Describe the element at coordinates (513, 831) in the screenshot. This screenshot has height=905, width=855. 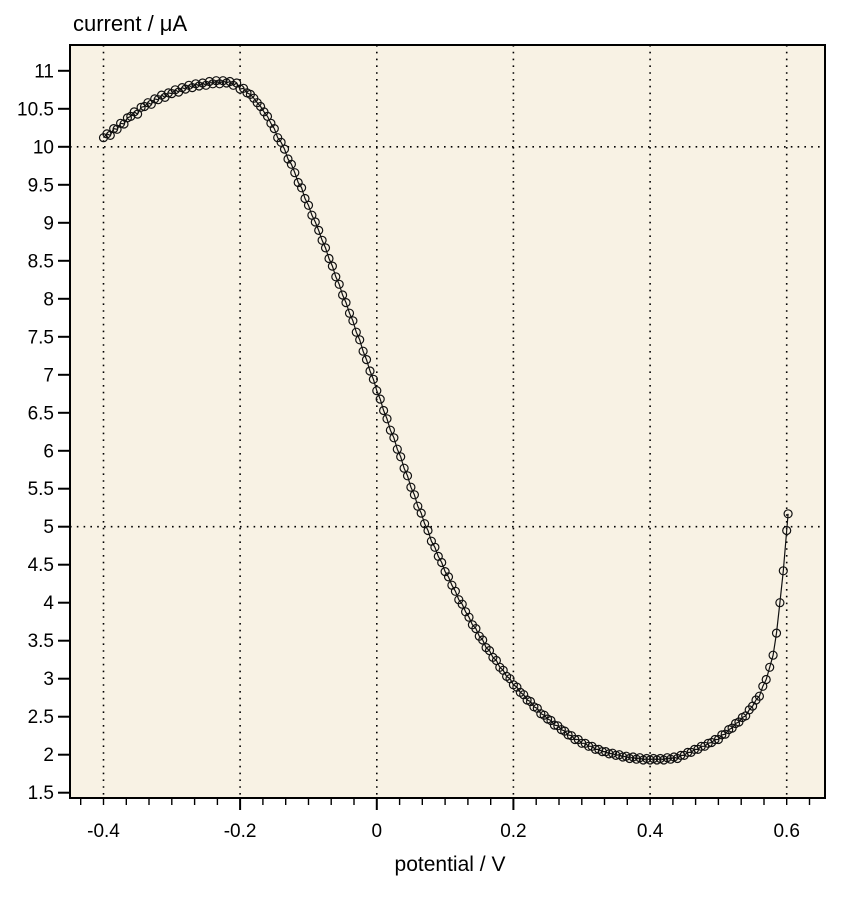
I see `svg-text: 0.2` at that location.